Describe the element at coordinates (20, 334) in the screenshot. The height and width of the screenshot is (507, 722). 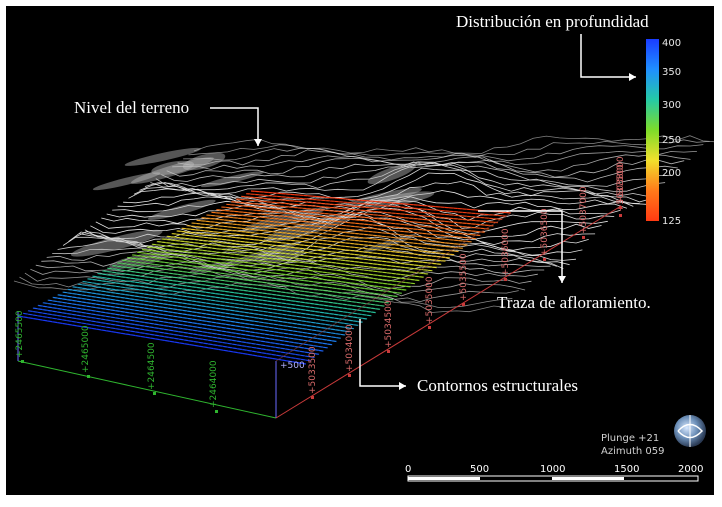
I see `left-axis-label: +2465500` at that location.